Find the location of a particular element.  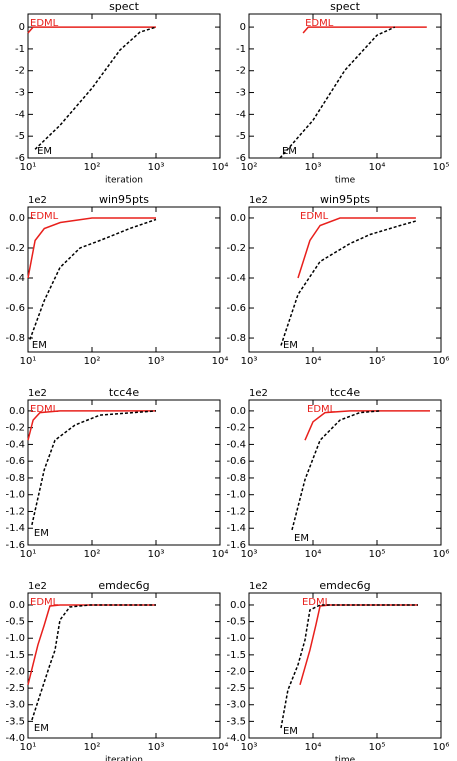

x-tick-label: 10¹ is located at coordinates (28, 554).